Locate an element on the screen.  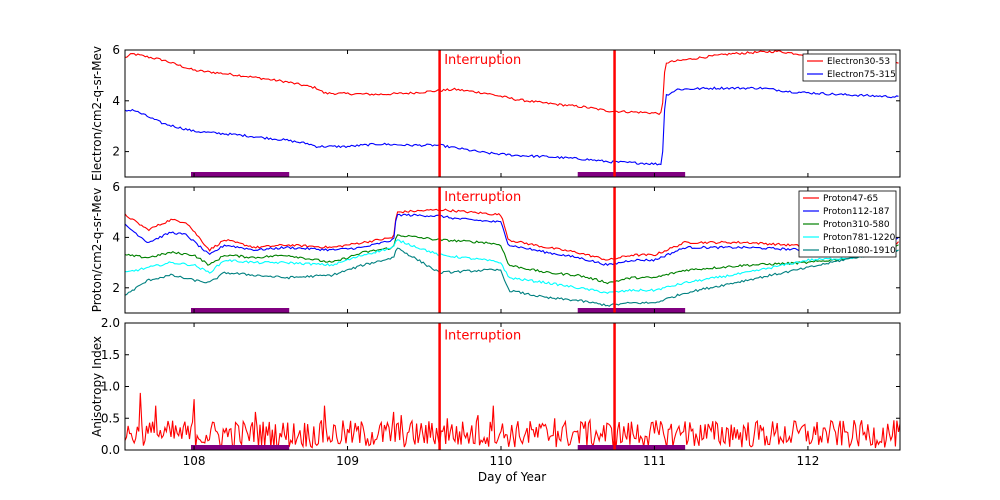
x-tick-label-2: 110 is located at coordinates (501, 461).